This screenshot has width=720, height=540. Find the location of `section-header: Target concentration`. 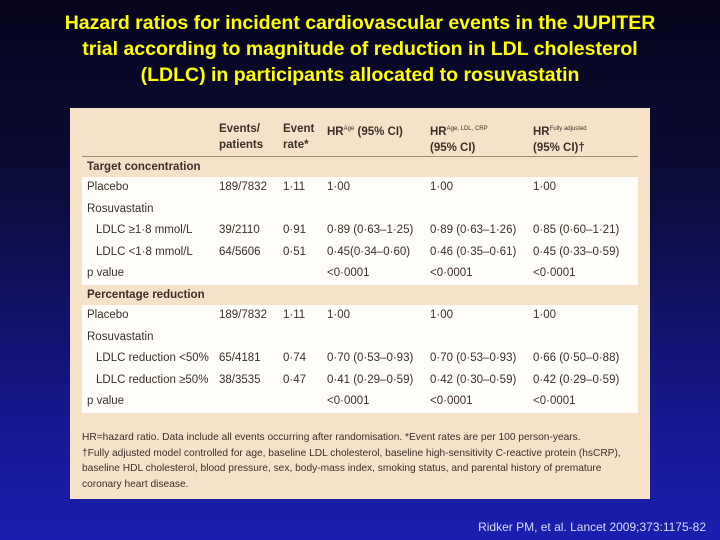

section-header: Target concentration is located at coordinates (144, 167).